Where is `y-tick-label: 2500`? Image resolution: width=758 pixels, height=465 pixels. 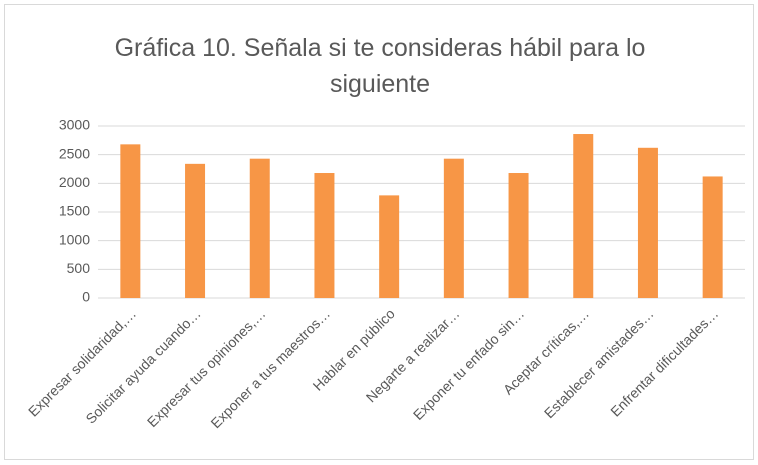 y-tick-label: 2500 is located at coordinates (74, 153).